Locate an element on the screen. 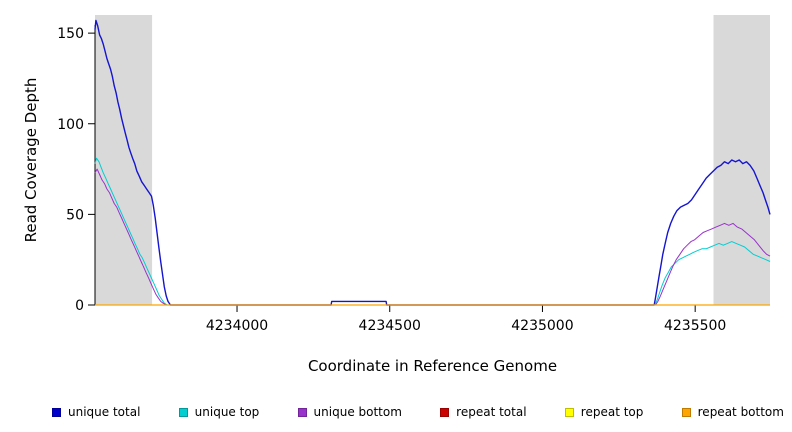 This screenshot has height=432, width=792. x-tick-label: 4235500 is located at coordinates (695, 326).